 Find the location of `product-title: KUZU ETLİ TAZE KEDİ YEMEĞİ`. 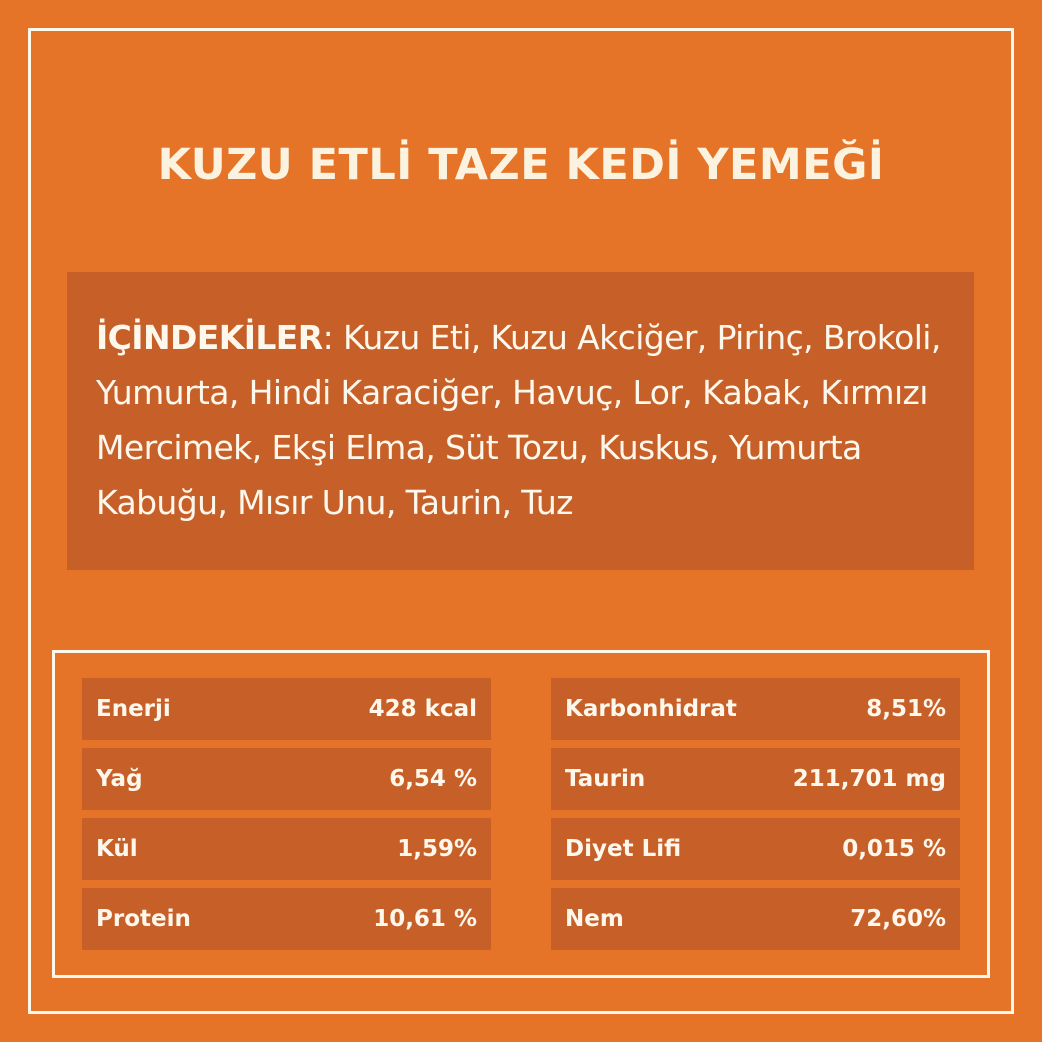

product-title: KUZU ETLİ TAZE KEDİ YEMEĞİ is located at coordinates (521, 165).